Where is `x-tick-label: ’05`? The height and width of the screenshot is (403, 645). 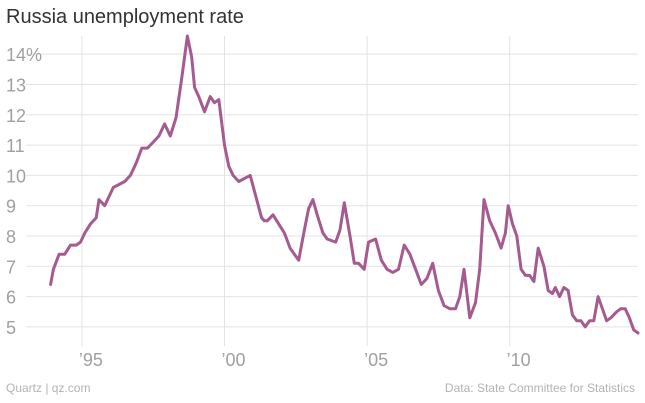 x-tick-label: ’05 is located at coordinates (376, 360).